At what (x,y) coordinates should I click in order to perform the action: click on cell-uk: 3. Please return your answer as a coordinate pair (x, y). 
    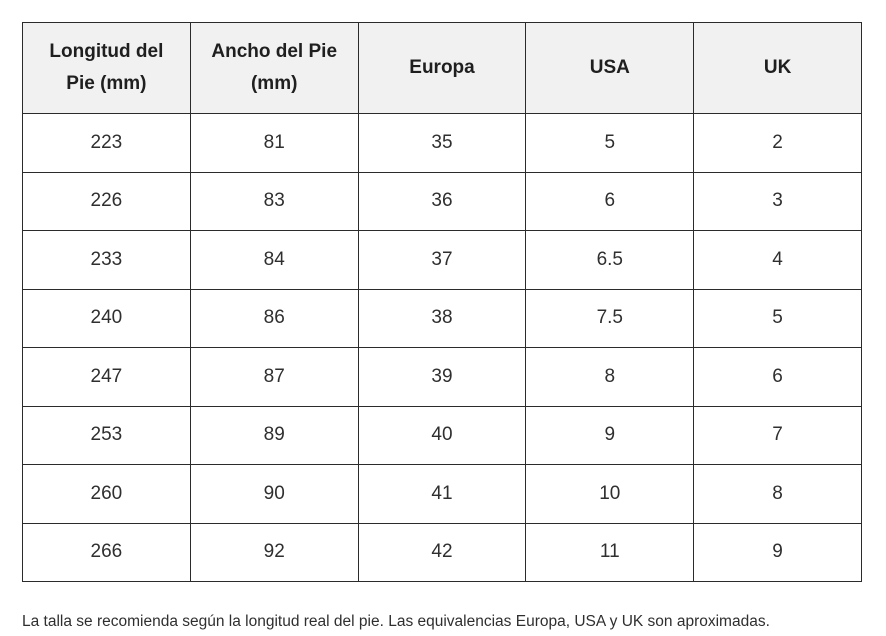
    Looking at the image, I should click on (777, 201).